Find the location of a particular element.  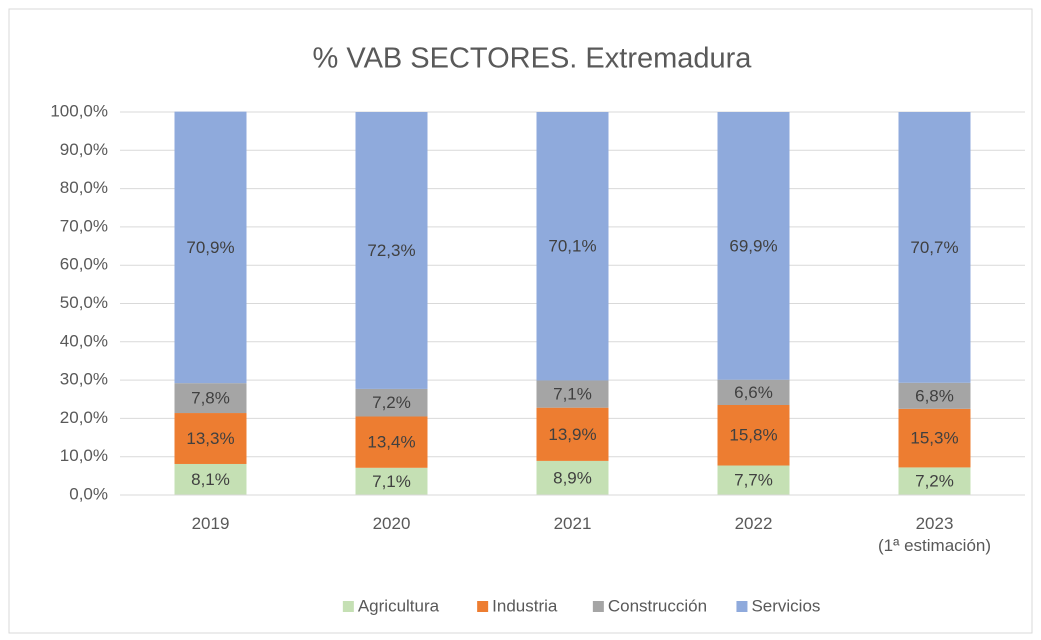

data-label: 7,7% is located at coordinates (753, 480).